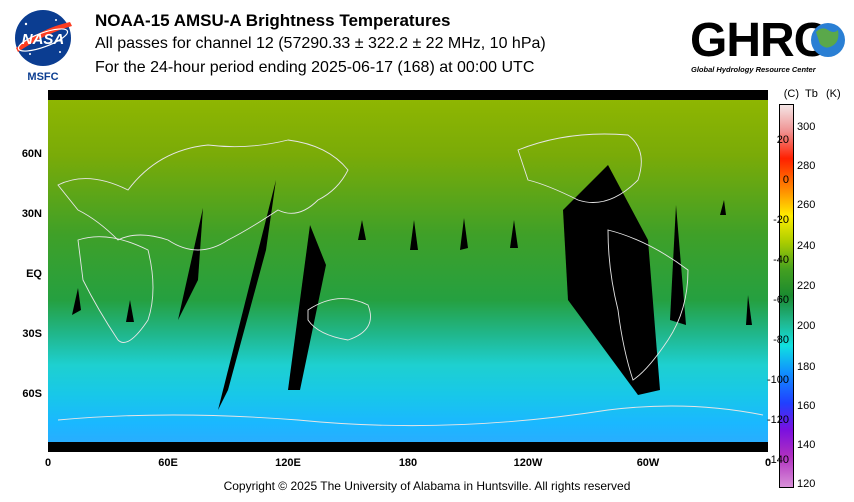 This screenshot has height=502, width=854. I want to click on top-band, so click(408, 95).